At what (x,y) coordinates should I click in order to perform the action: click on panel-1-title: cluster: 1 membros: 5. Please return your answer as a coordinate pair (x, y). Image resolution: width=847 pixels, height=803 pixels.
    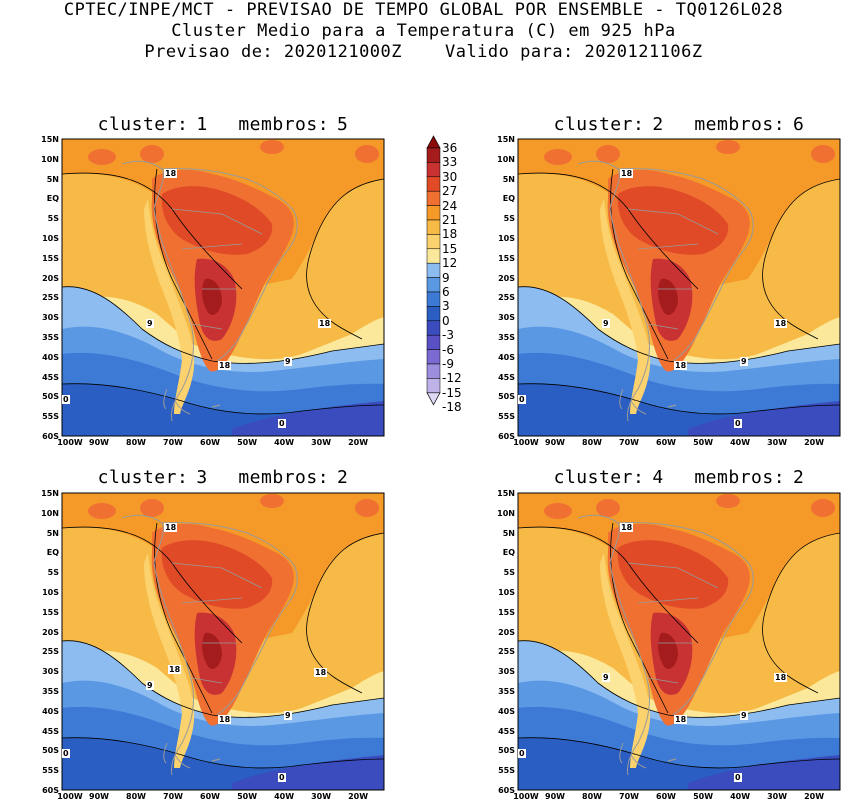
    Looking at the image, I should click on (223, 124).